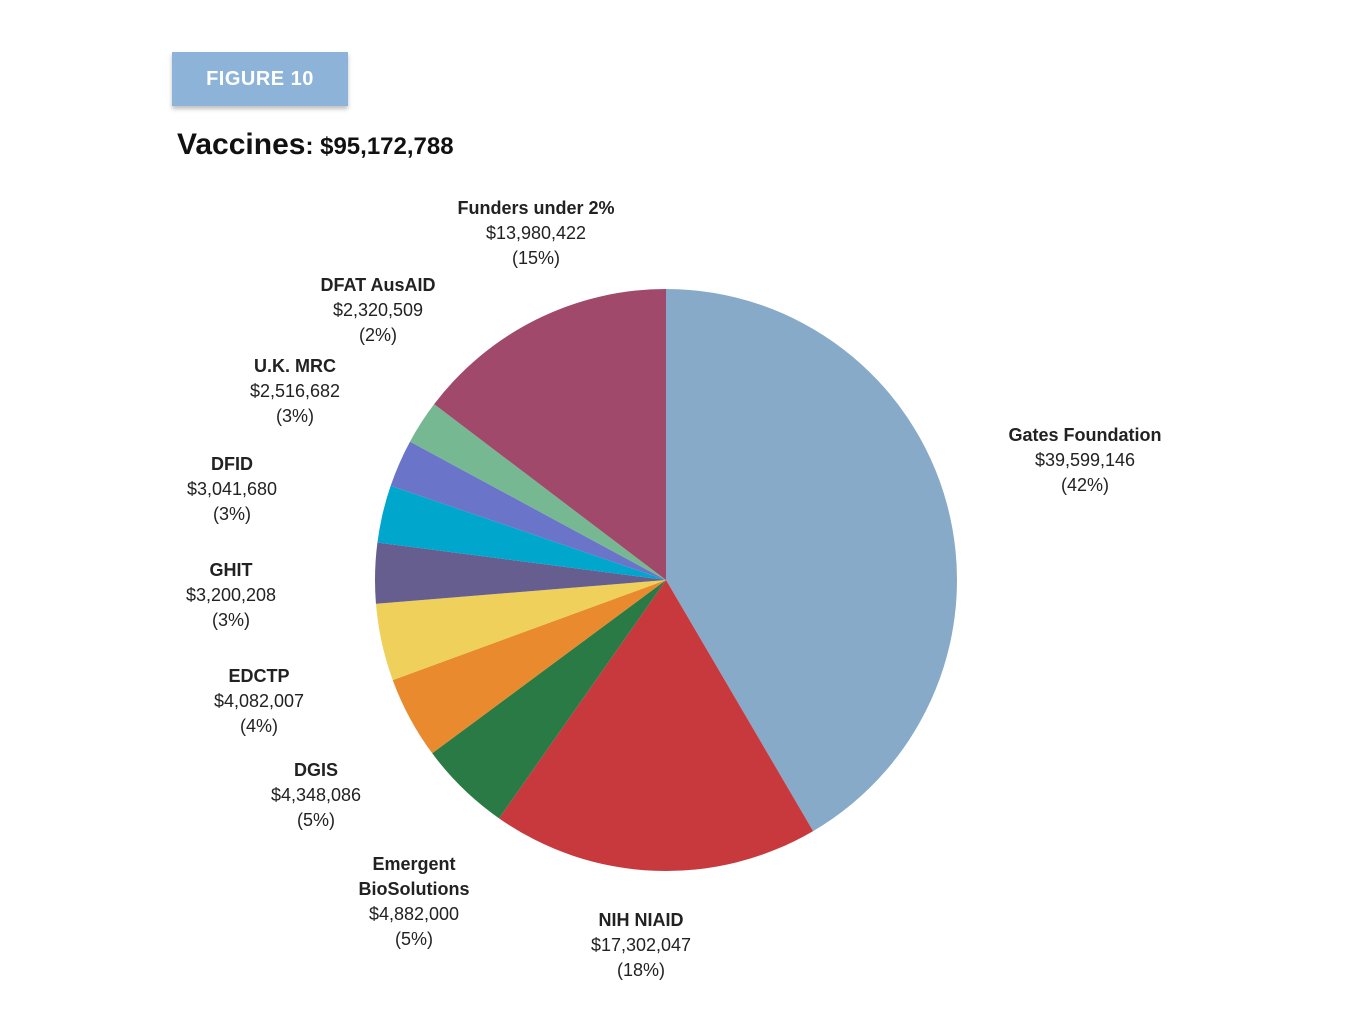 This screenshot has height=1024, width=1365. What do you see at coordinates (1085, 435) in the screenshot?
I see `label-name: Gates Foundation` at bounding box center [1085, 435].